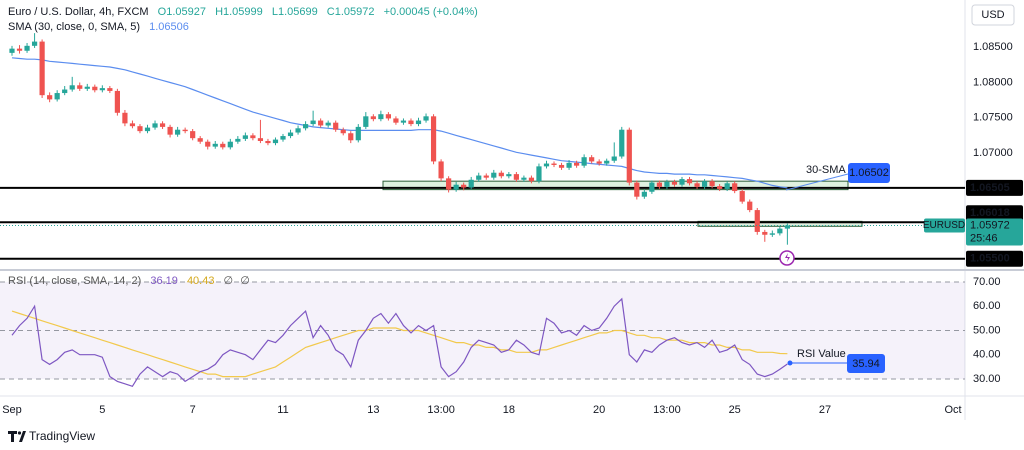 This screenshot has height=450, width=1024. Describe the element at coordinates (12, 410) in the screenshot. I see `x-tick-label: Sep` at that location.